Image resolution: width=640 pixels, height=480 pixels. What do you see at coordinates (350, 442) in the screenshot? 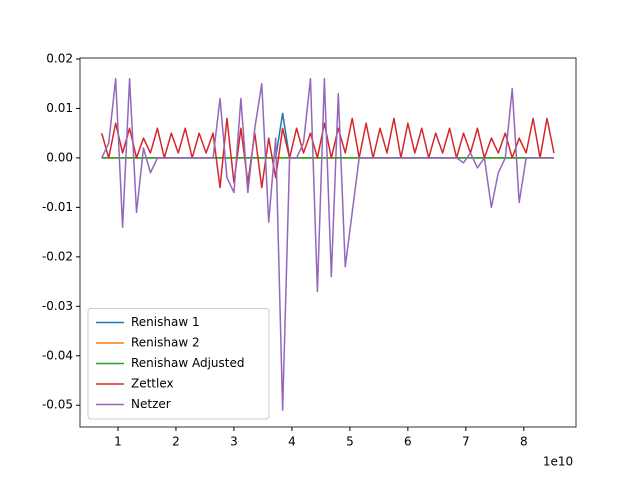
I see `x-tick-label: 5` at bounding box center [350, 442].